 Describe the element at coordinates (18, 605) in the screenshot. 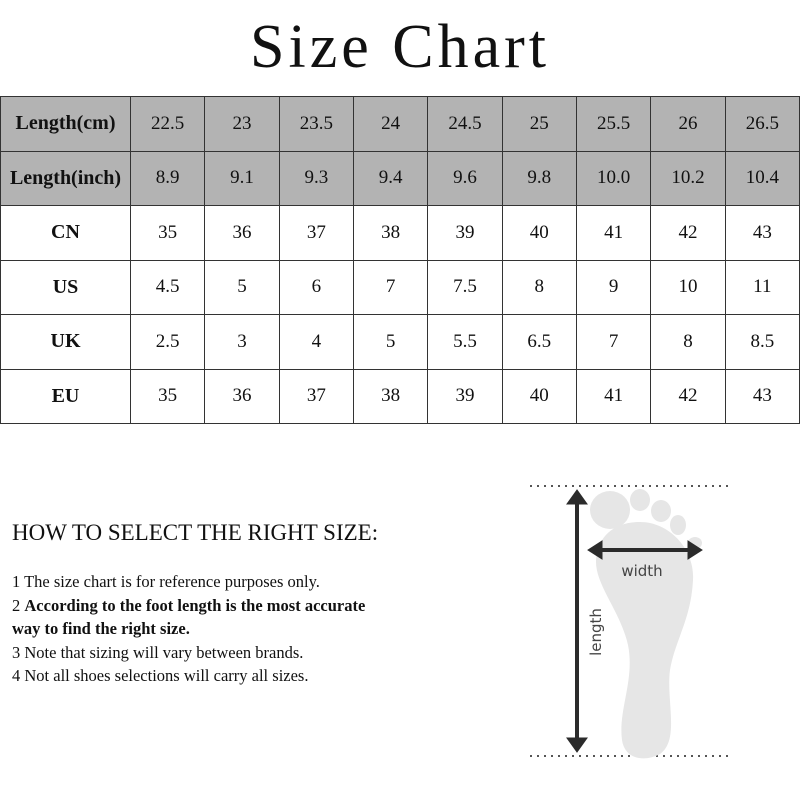

I see `note-2-number: 2` at that location.